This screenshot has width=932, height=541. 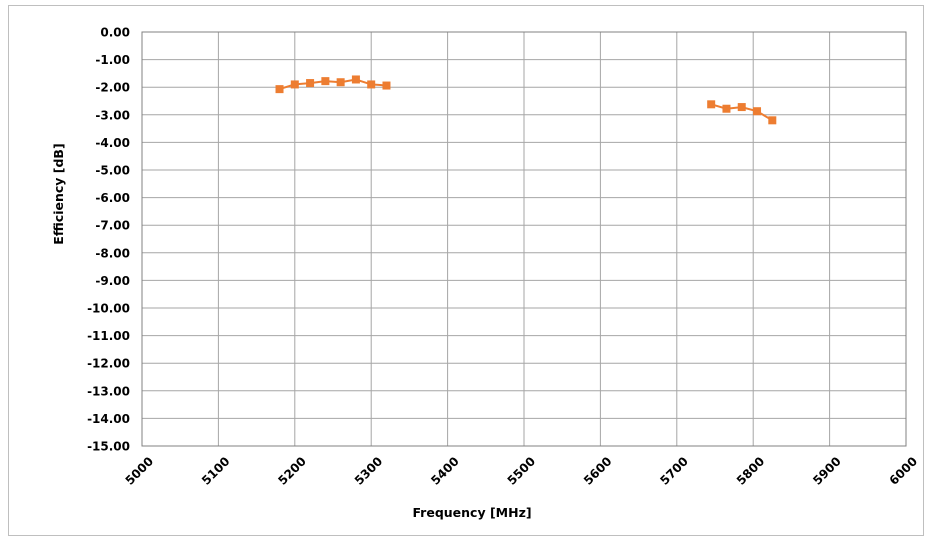 What do you see at coordinates (112, 60) in the screenshot?
I see `y-tick-label: -1.00` at bounding box center [112, 60].